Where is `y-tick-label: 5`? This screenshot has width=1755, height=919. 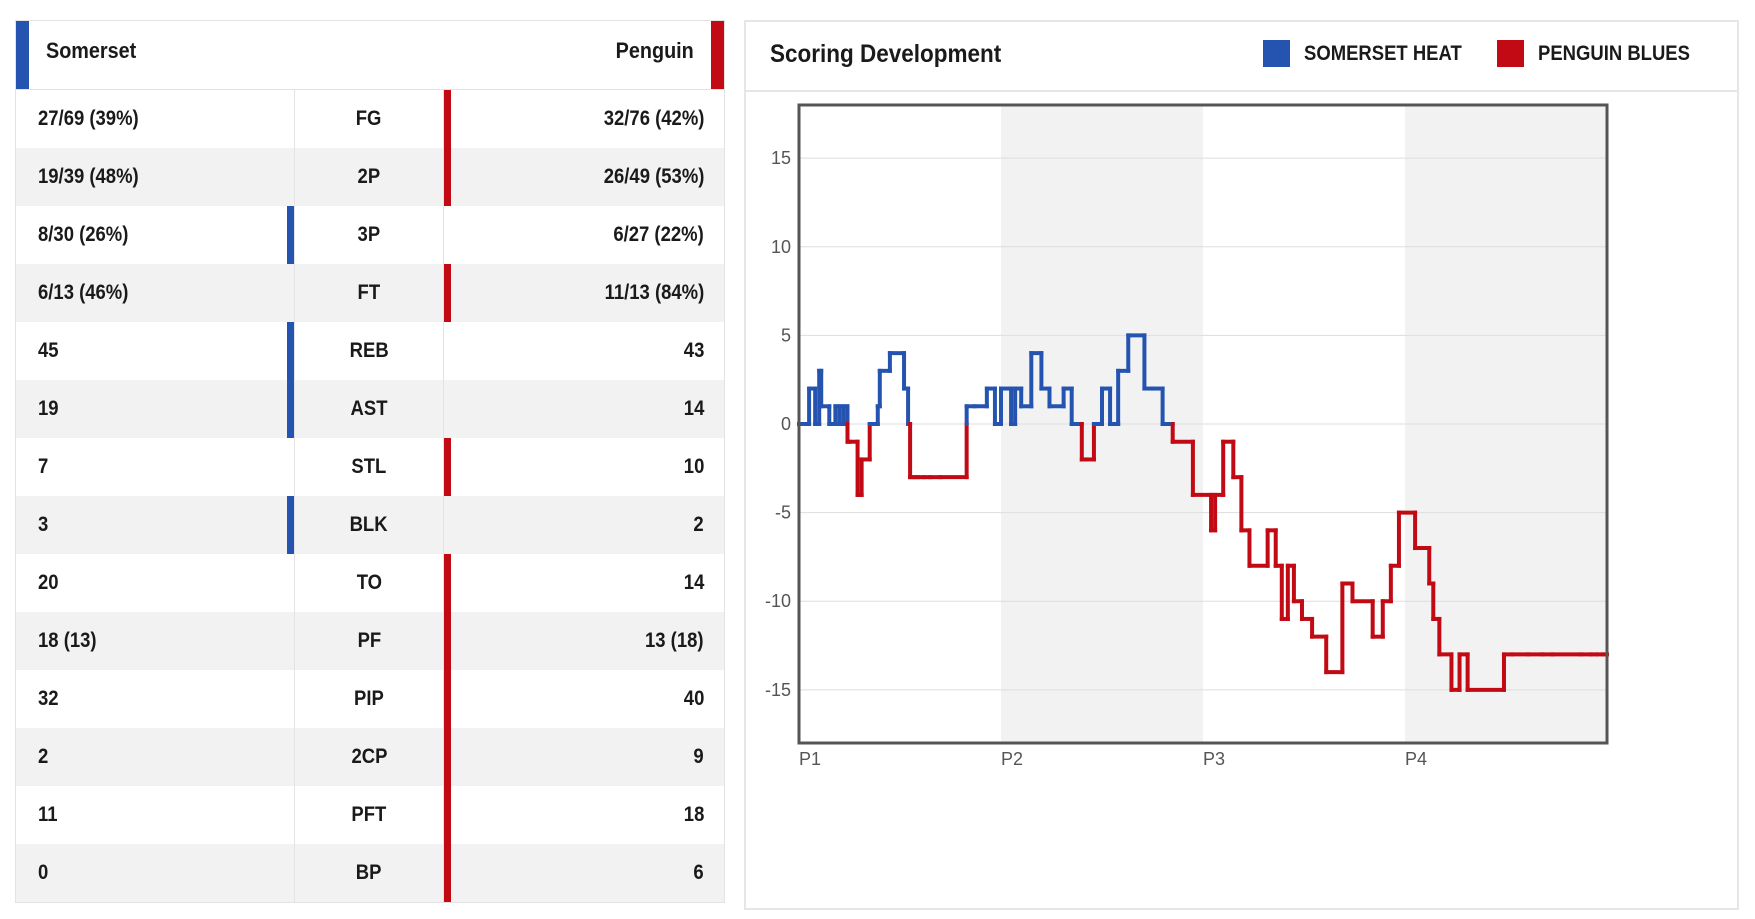 y-tick-label: 5 is located at coordinates (786, 335).